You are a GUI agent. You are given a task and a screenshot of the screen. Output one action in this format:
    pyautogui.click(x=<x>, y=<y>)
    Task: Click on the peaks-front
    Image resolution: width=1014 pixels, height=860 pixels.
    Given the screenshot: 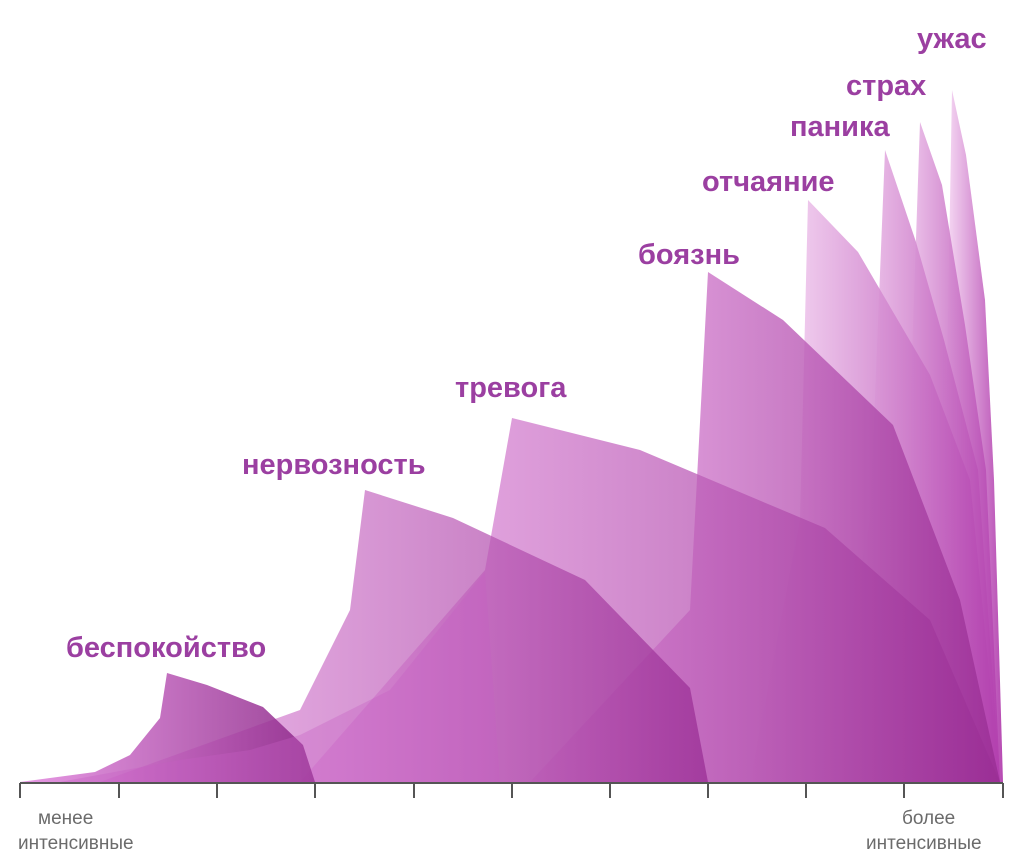 What is the action you would take?
    pyautogui.click(x=260, y=677)
    